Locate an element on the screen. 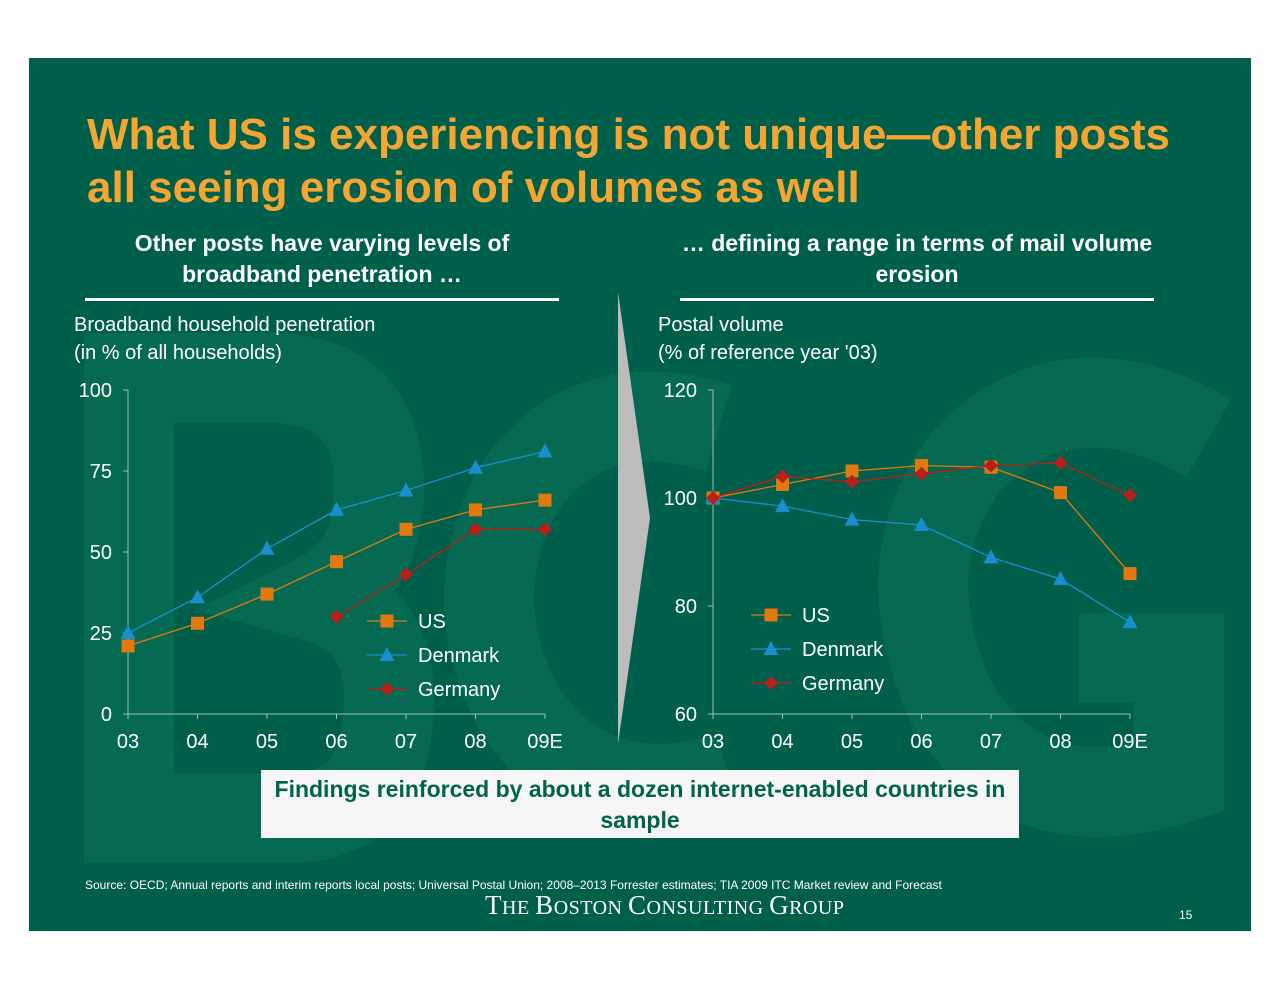 The image size is (1280, 990). left-chart-x-tick-label: 05 is located at coordinates (267, 742).